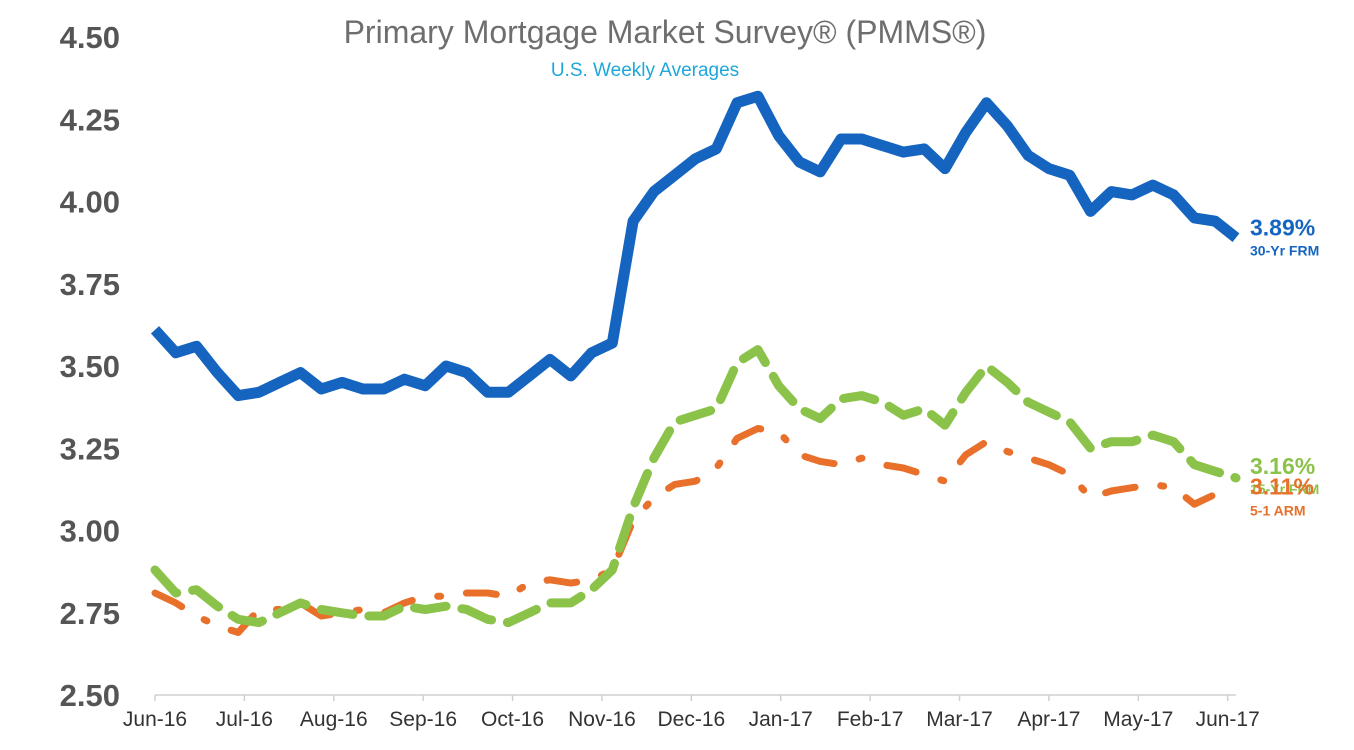 The height and width of the screenshot is (750, 1354). What do you see at coordinates (90, 119) in the screenshot?
I see `y-tick-label: 4.25` at bounding box center [90, 119].